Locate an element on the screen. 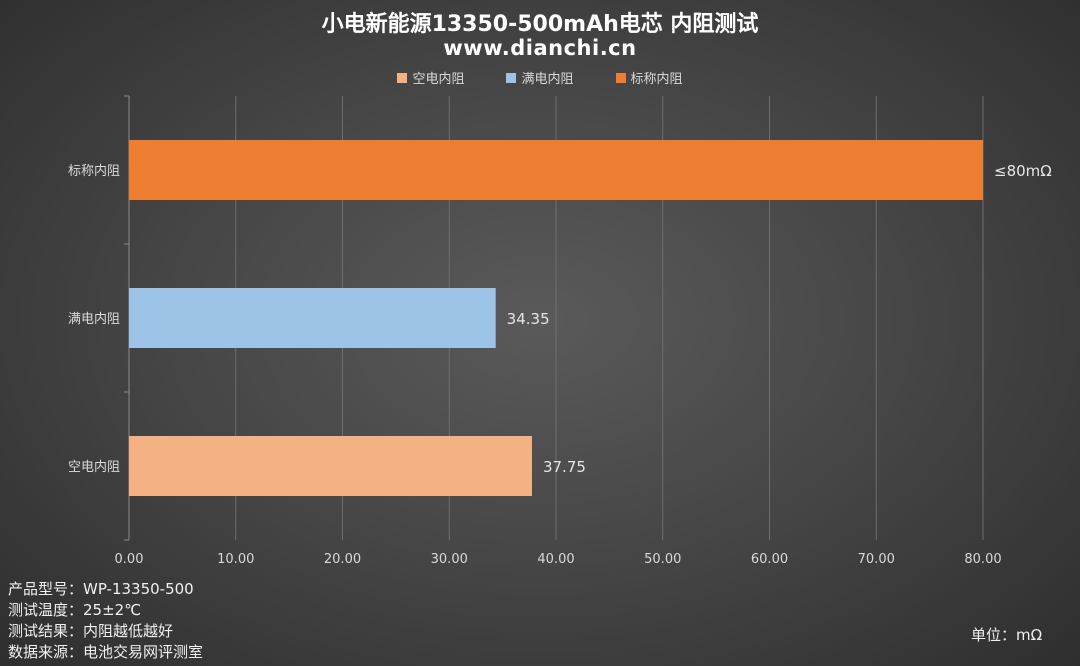 The image size is (1080, 666). x-tick-label: 50.00 is located at coordinates (662, 559).